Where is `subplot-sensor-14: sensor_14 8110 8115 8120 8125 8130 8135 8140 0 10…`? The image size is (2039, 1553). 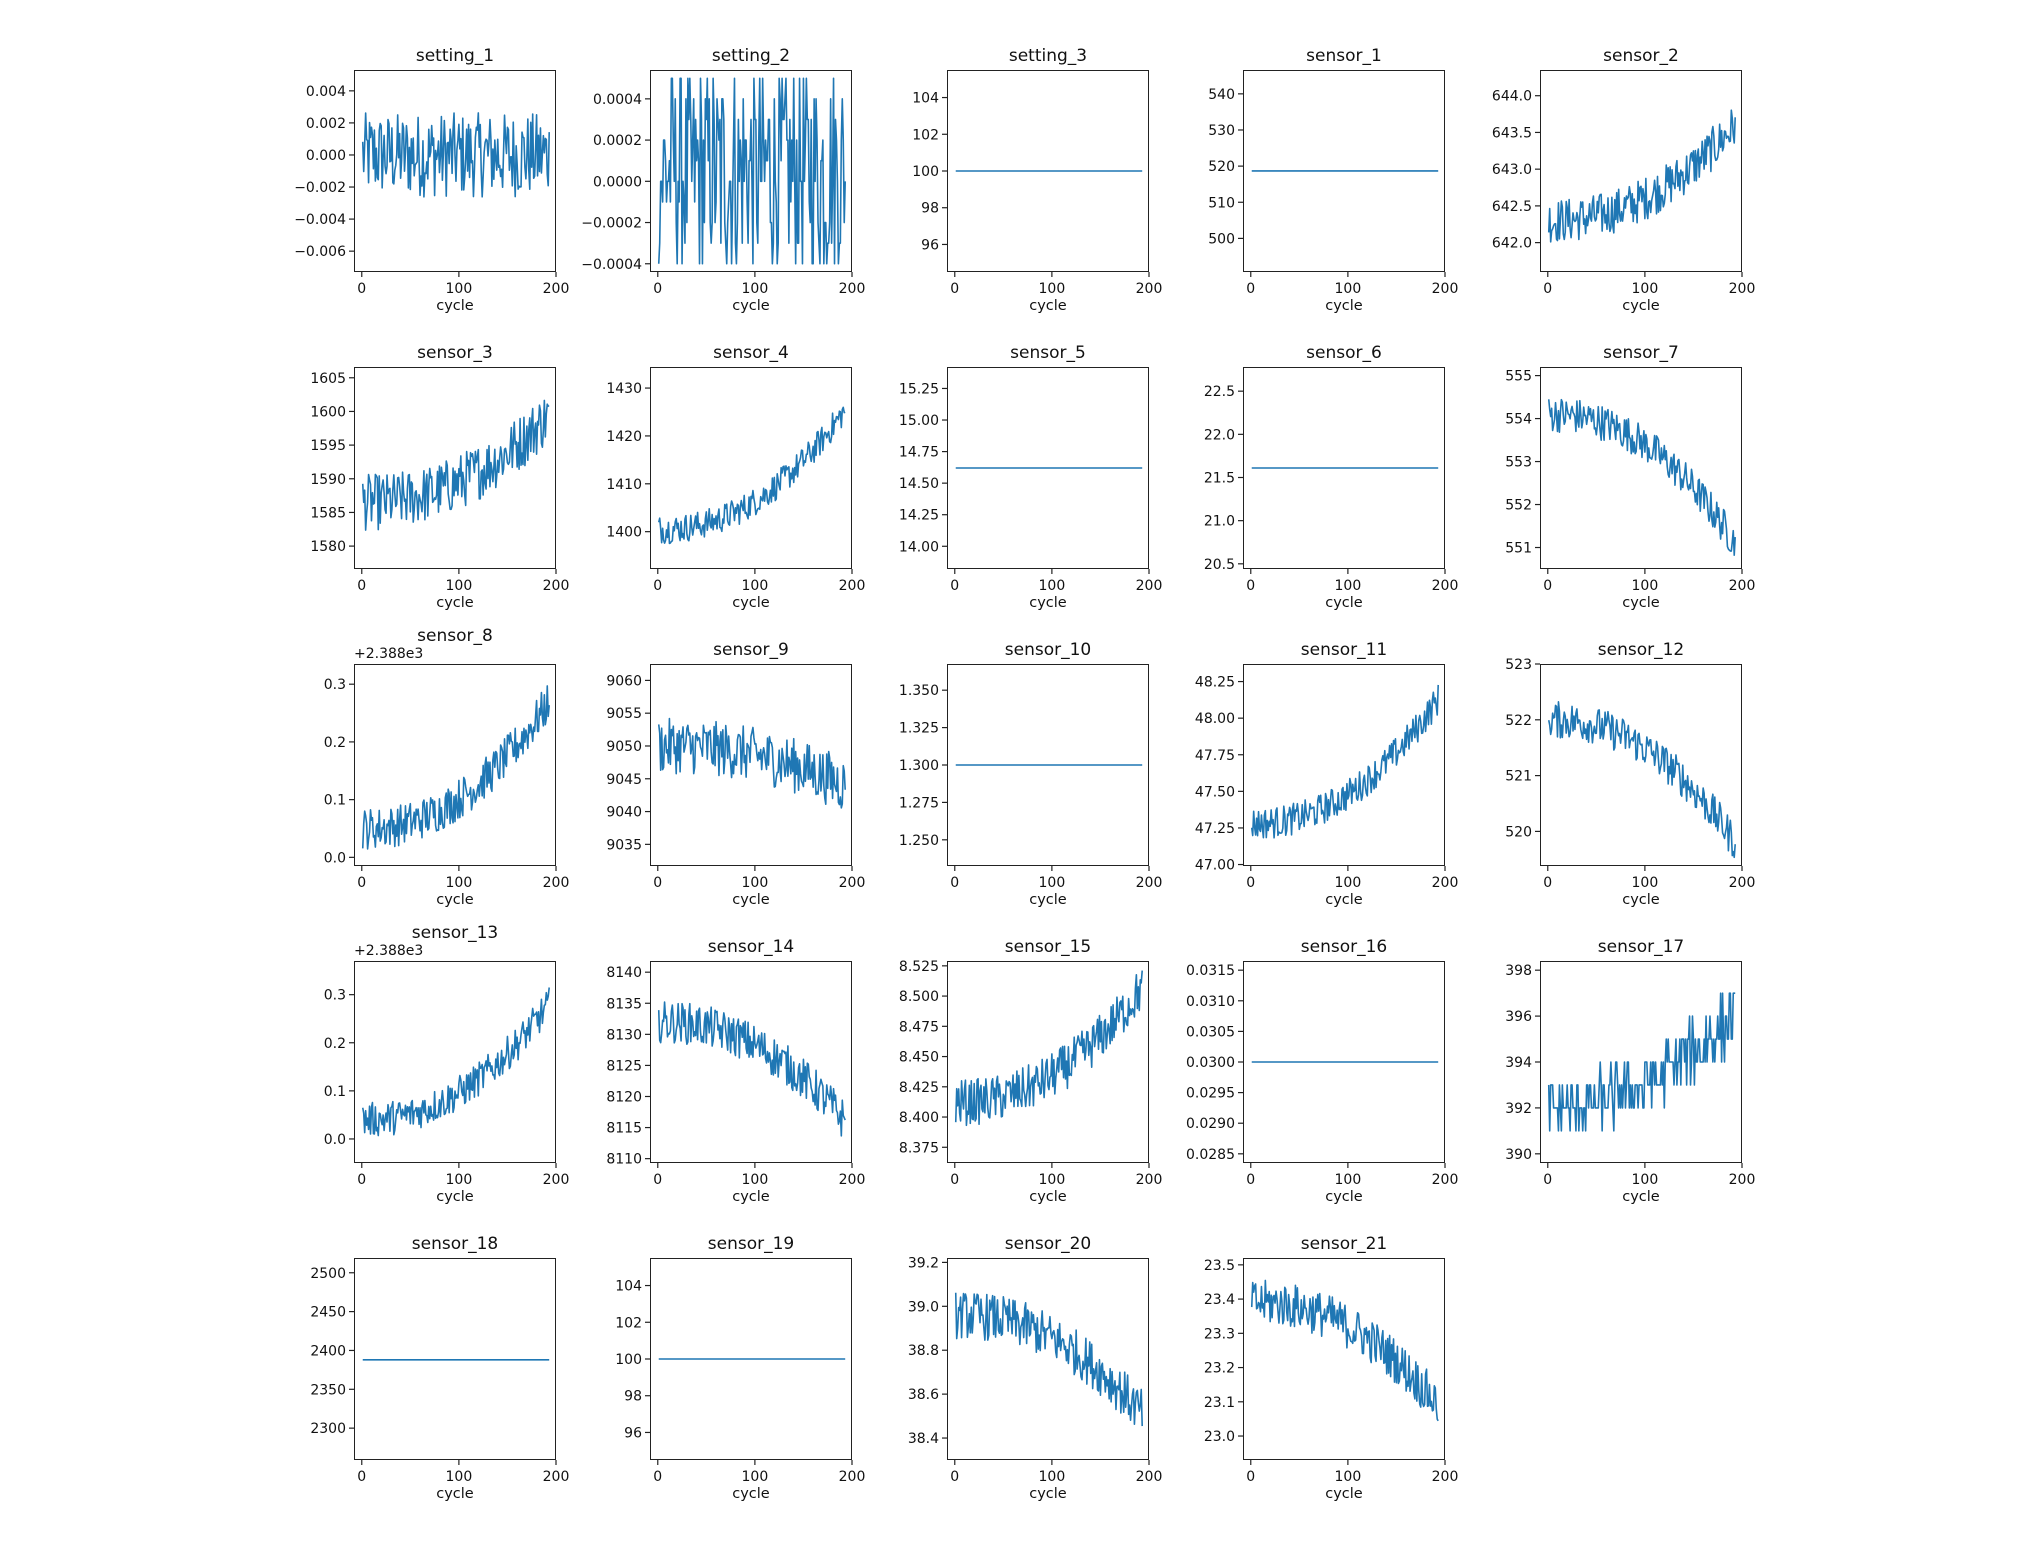
subplot-sensor-14: sensor_14 8110 8115 8120 8125 8130 8135 8140 0 10… is located at coordinates (735, 1071).